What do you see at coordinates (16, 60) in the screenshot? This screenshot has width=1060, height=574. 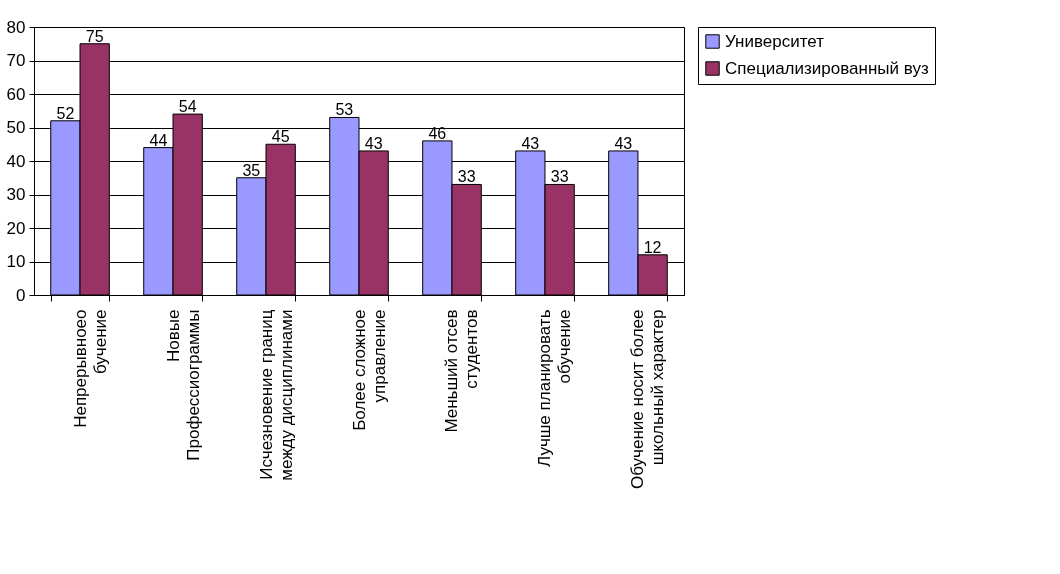 I see `y-tick-label: 70` at bounding box center [16, 60].